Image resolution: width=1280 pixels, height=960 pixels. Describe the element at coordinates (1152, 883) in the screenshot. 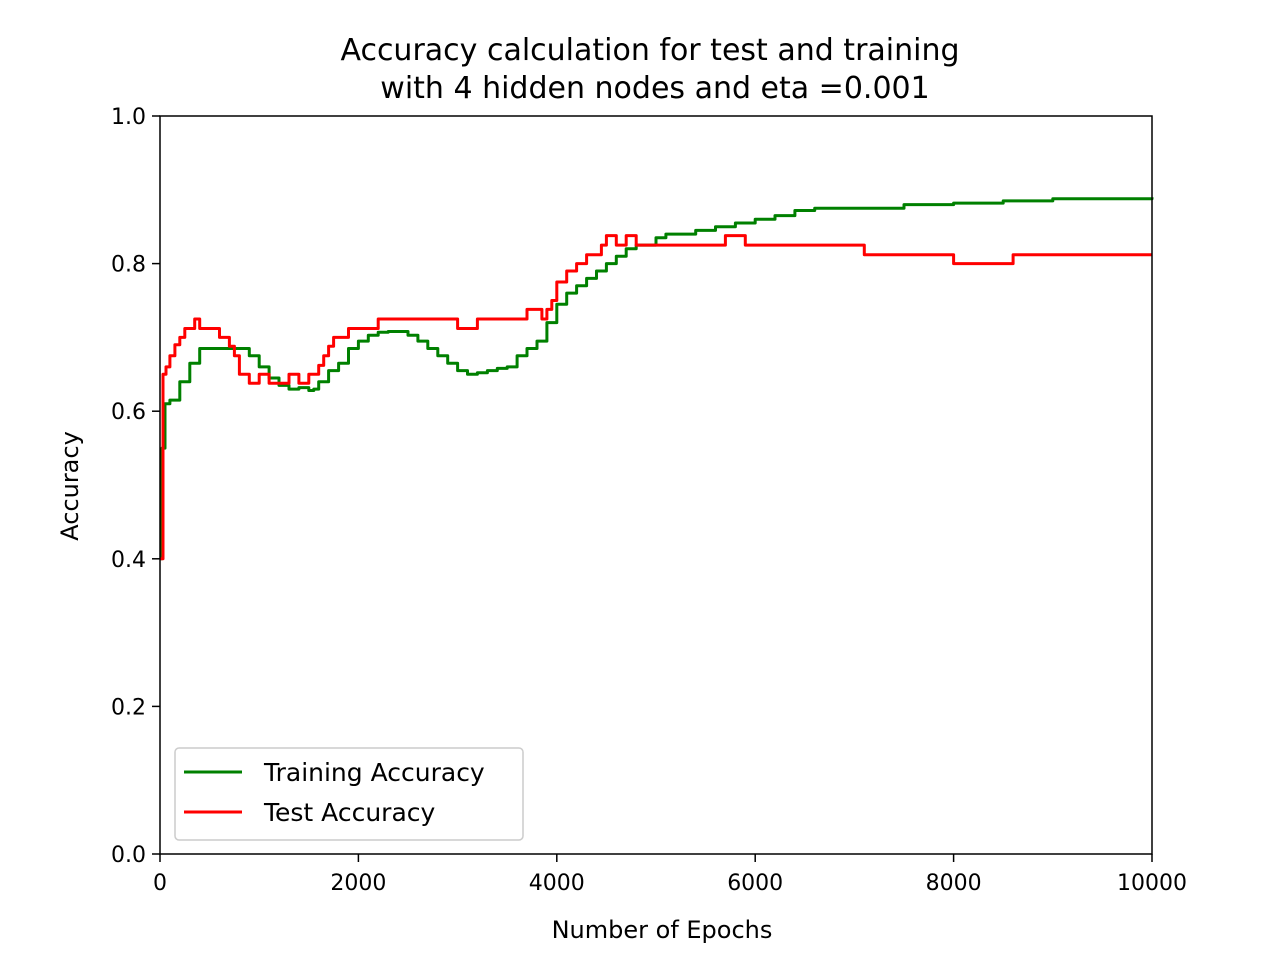

I see `x-tick-label: 10000` at that location.